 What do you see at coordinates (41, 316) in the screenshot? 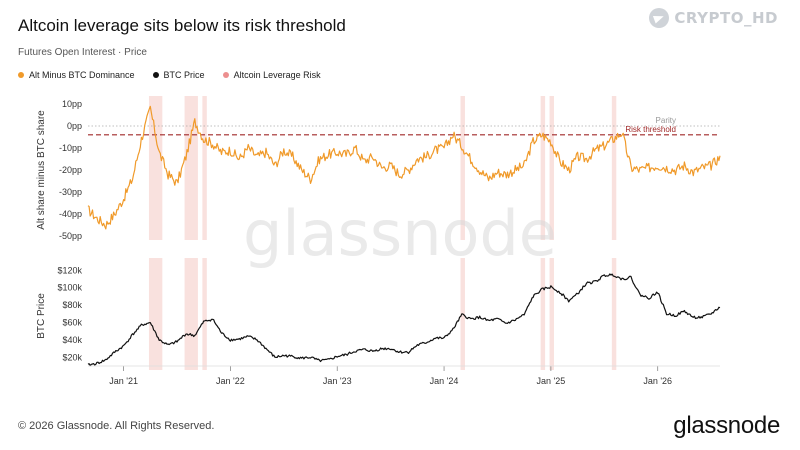
I see `y-axis-title: BTC Price` at bounding box center [41, 316].